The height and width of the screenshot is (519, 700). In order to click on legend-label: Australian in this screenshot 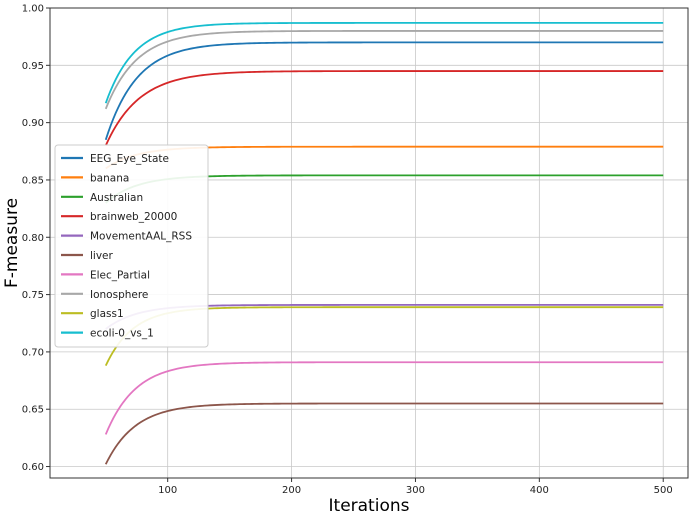, I will do `click(116, 198)`.